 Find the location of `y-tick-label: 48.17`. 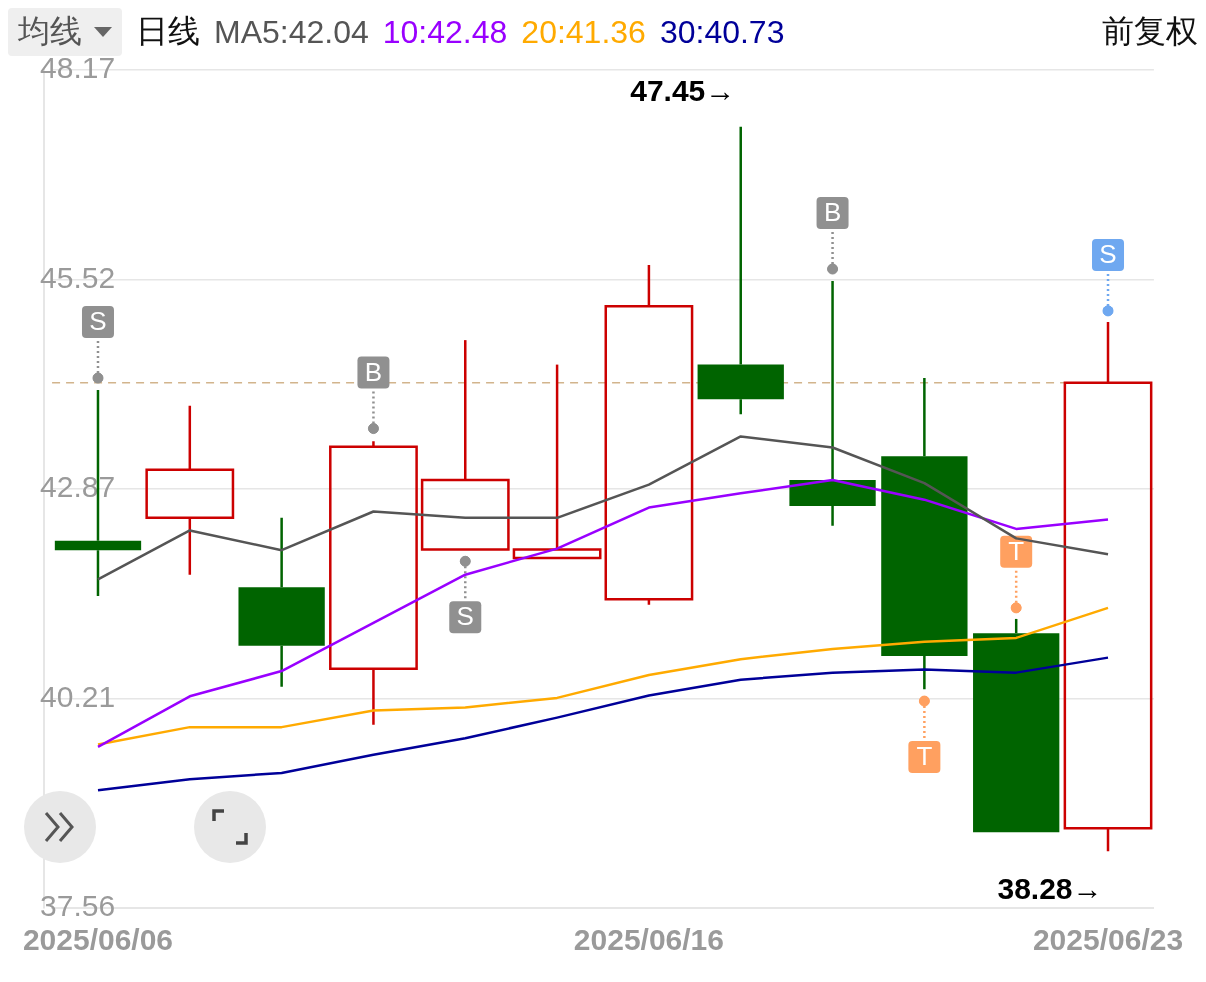

y-tick-label: 48.17 is located at coordinates (78, 68).